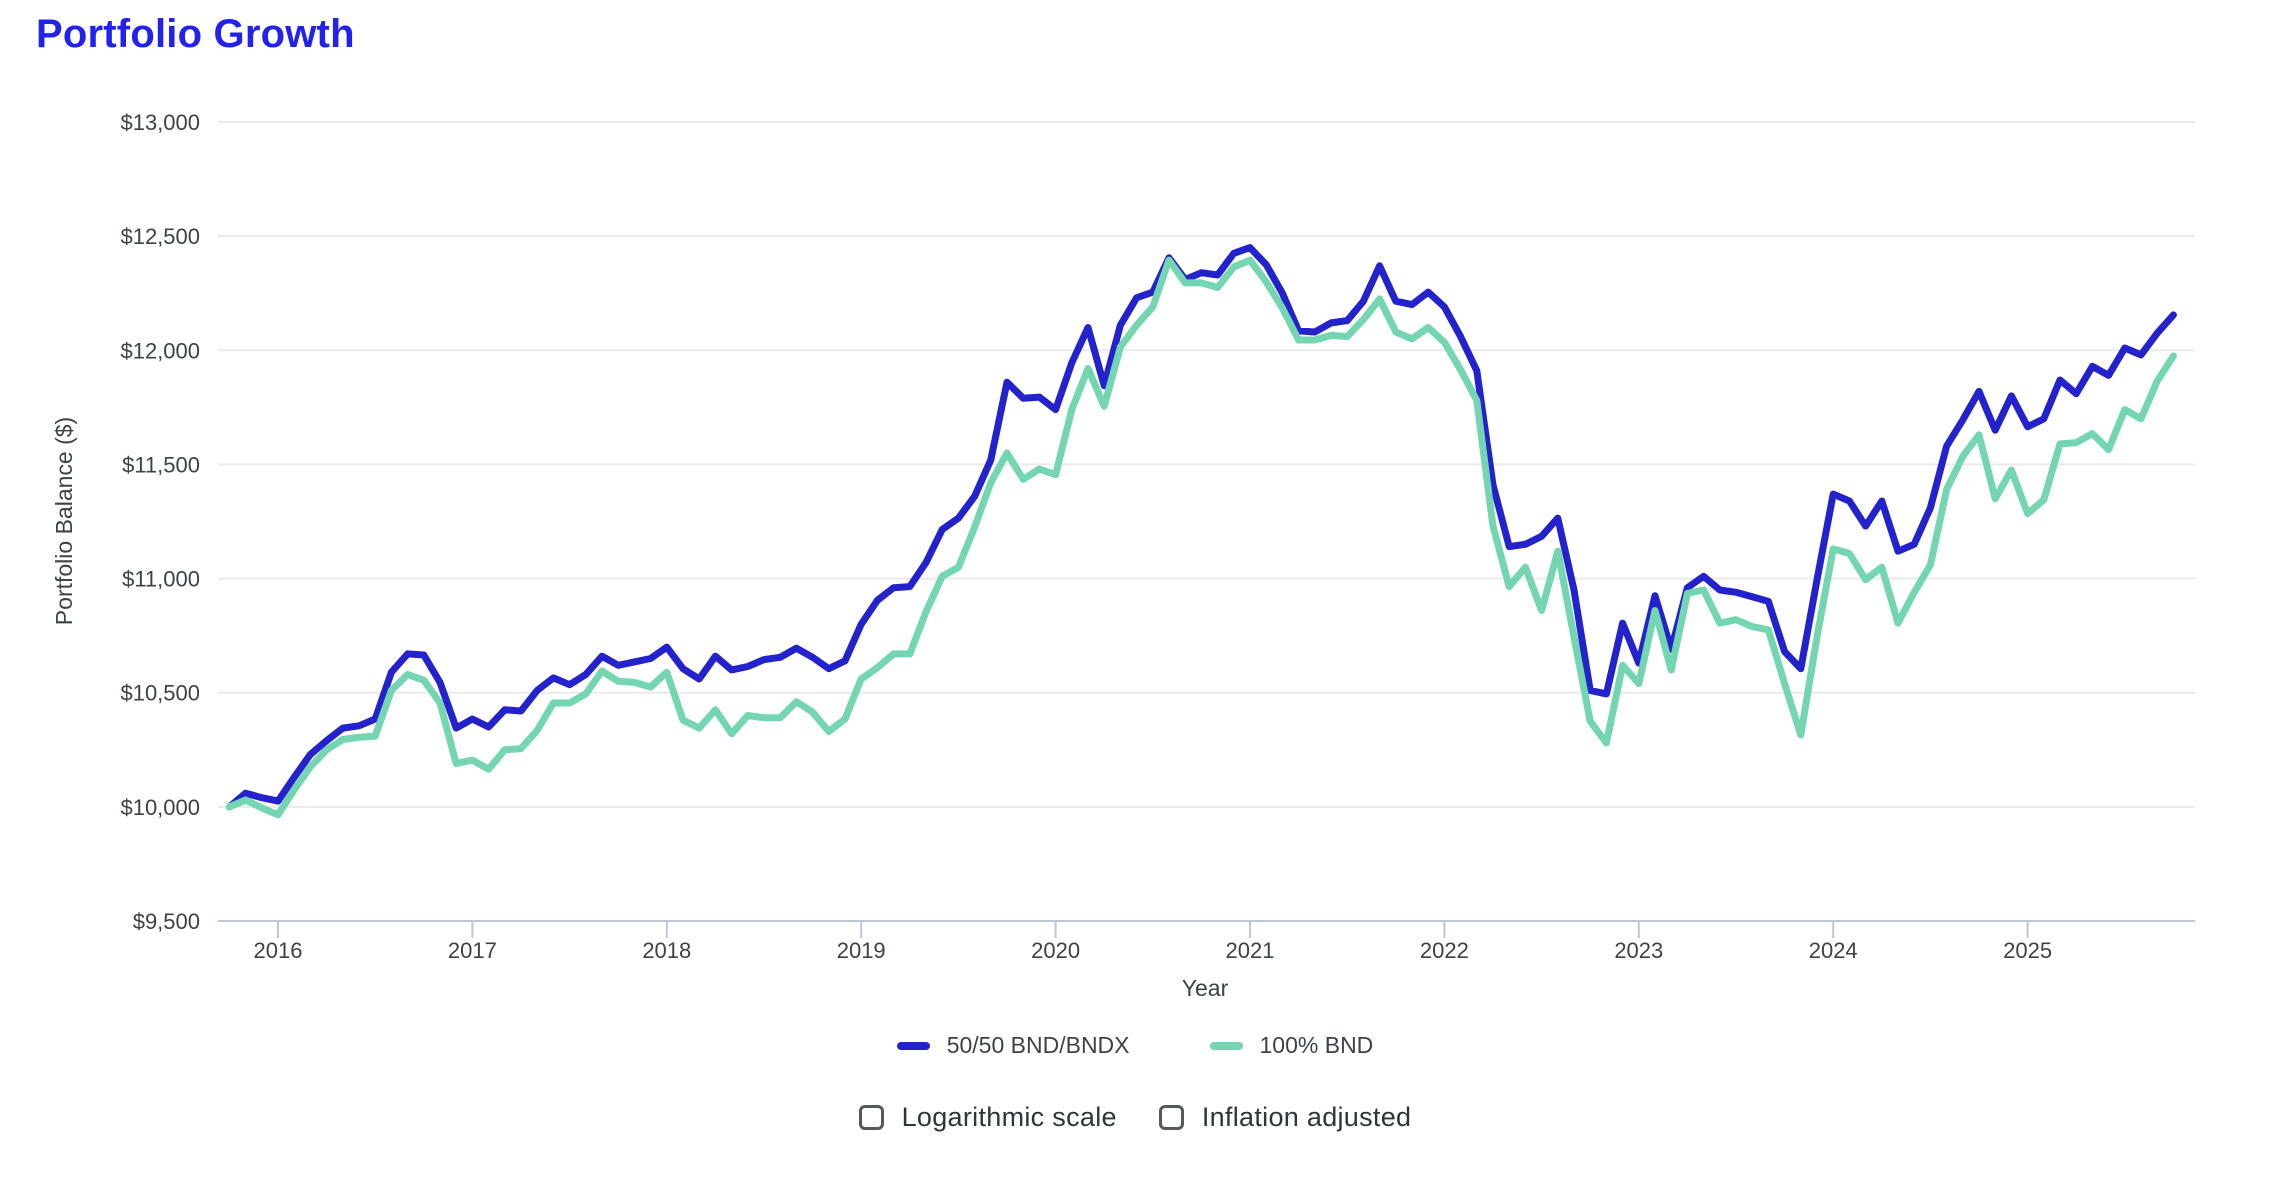 Image resolution: width=2270 pixels, height=1192 pixels. Describe the element at coordinates (160, 122) in the screenshot. I see `y-tick-label: $13,000` at that location.